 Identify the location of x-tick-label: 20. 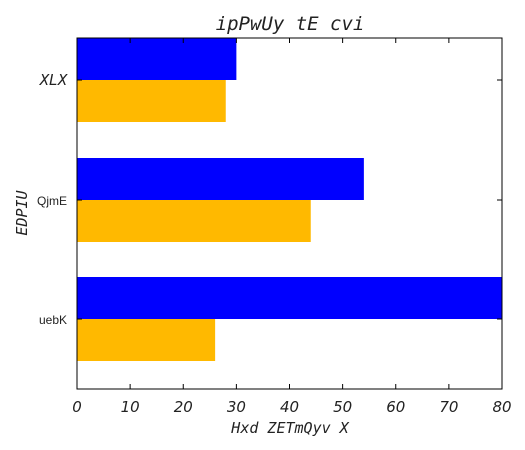
(183, 407).